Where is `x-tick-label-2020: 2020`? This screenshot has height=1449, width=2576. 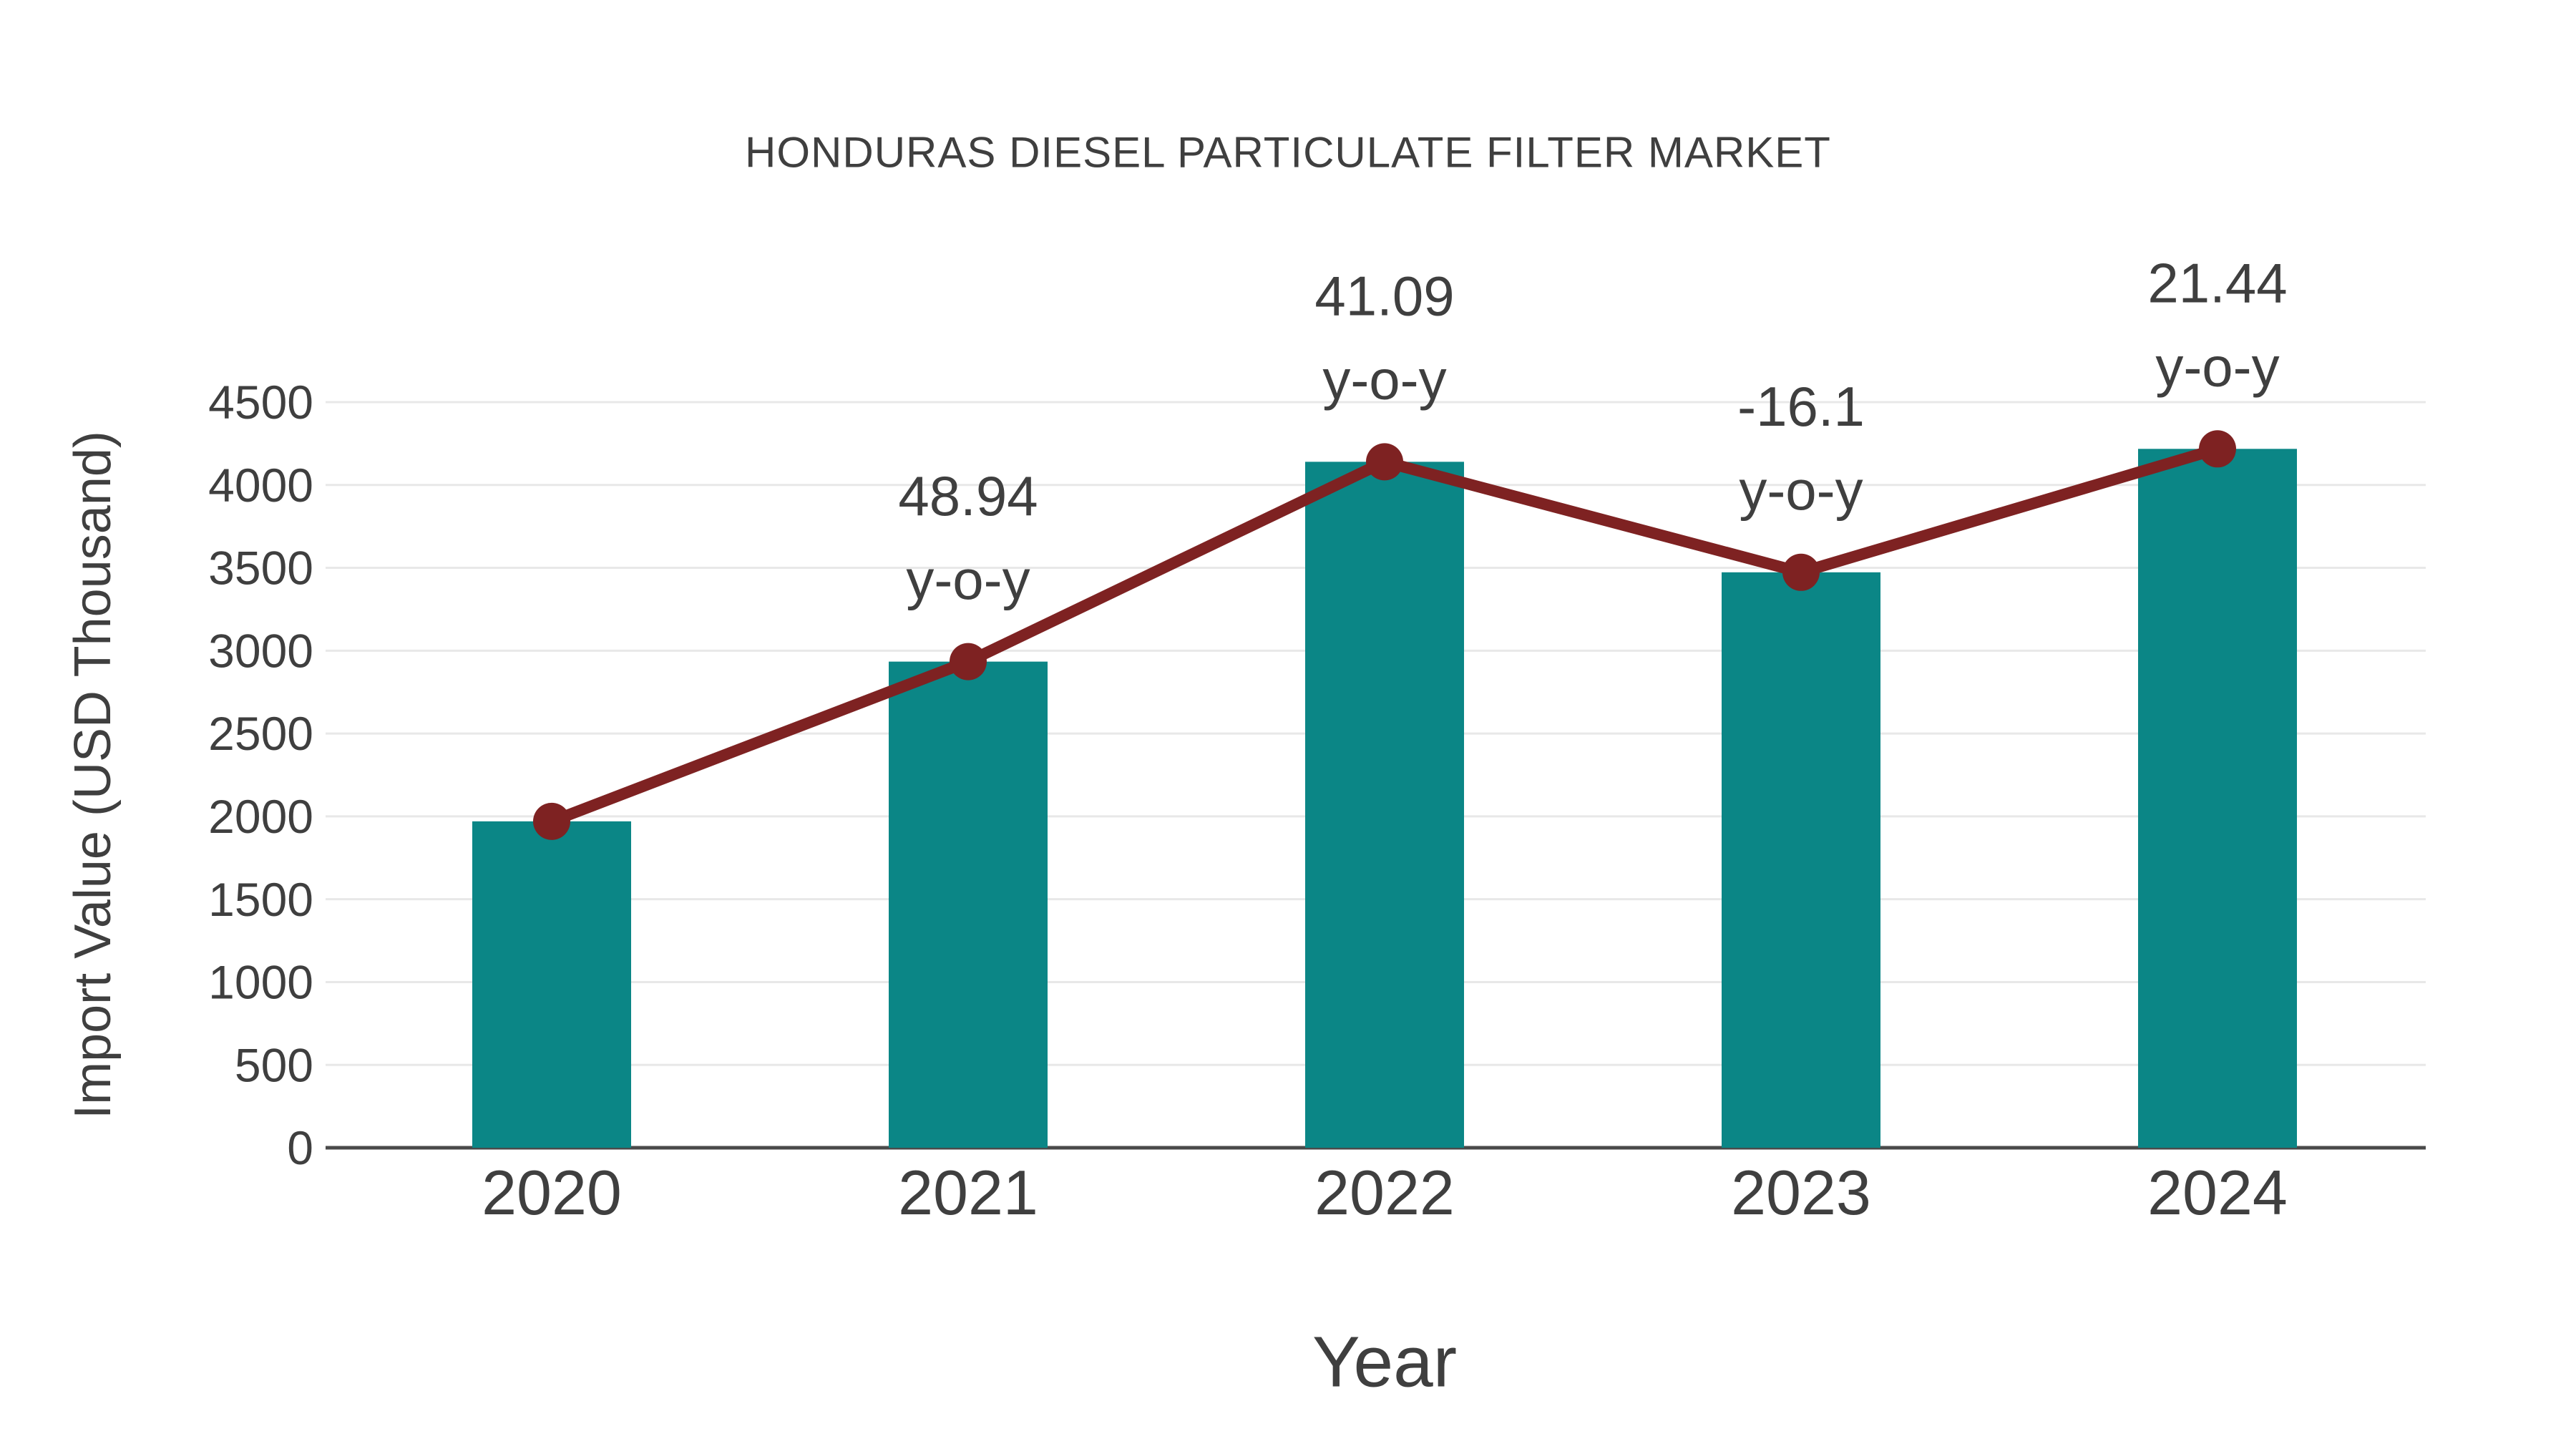
x-tick-label-2020: 2020 is located at coordinates (552, 1192).